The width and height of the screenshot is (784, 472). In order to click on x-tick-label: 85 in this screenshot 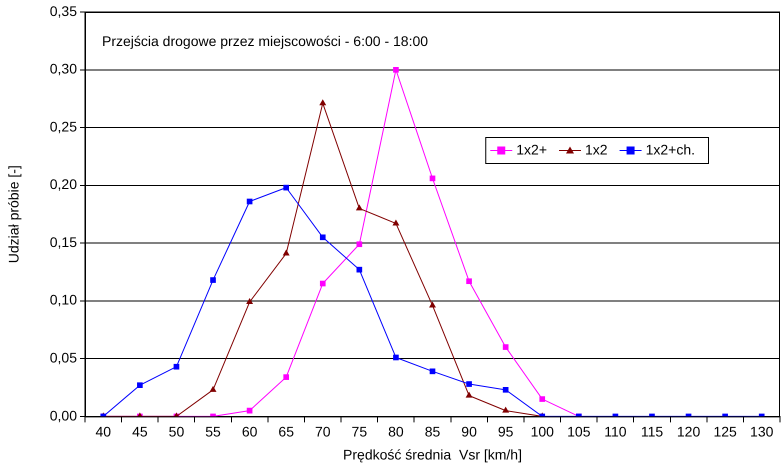, I will do `click(432, 432)`.